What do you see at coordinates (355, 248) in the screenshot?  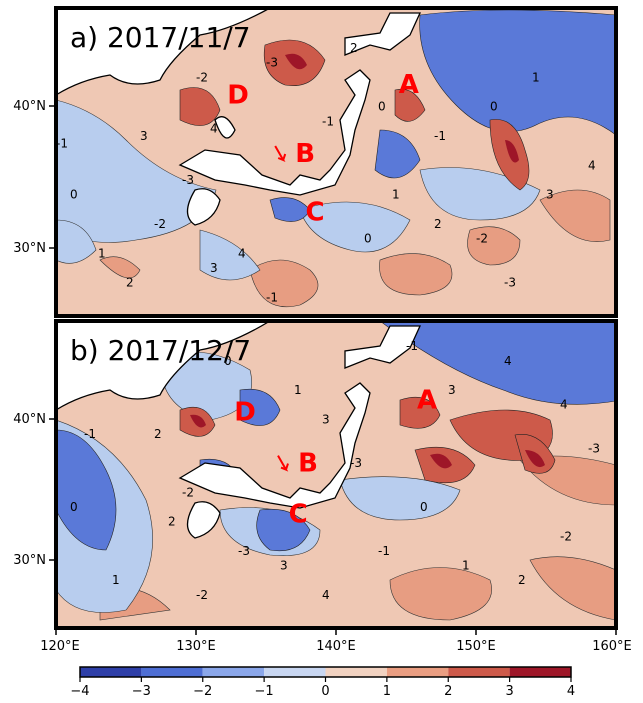 I see `panel-a-positive-anomaly-patches` at bounding box center [355, 248].